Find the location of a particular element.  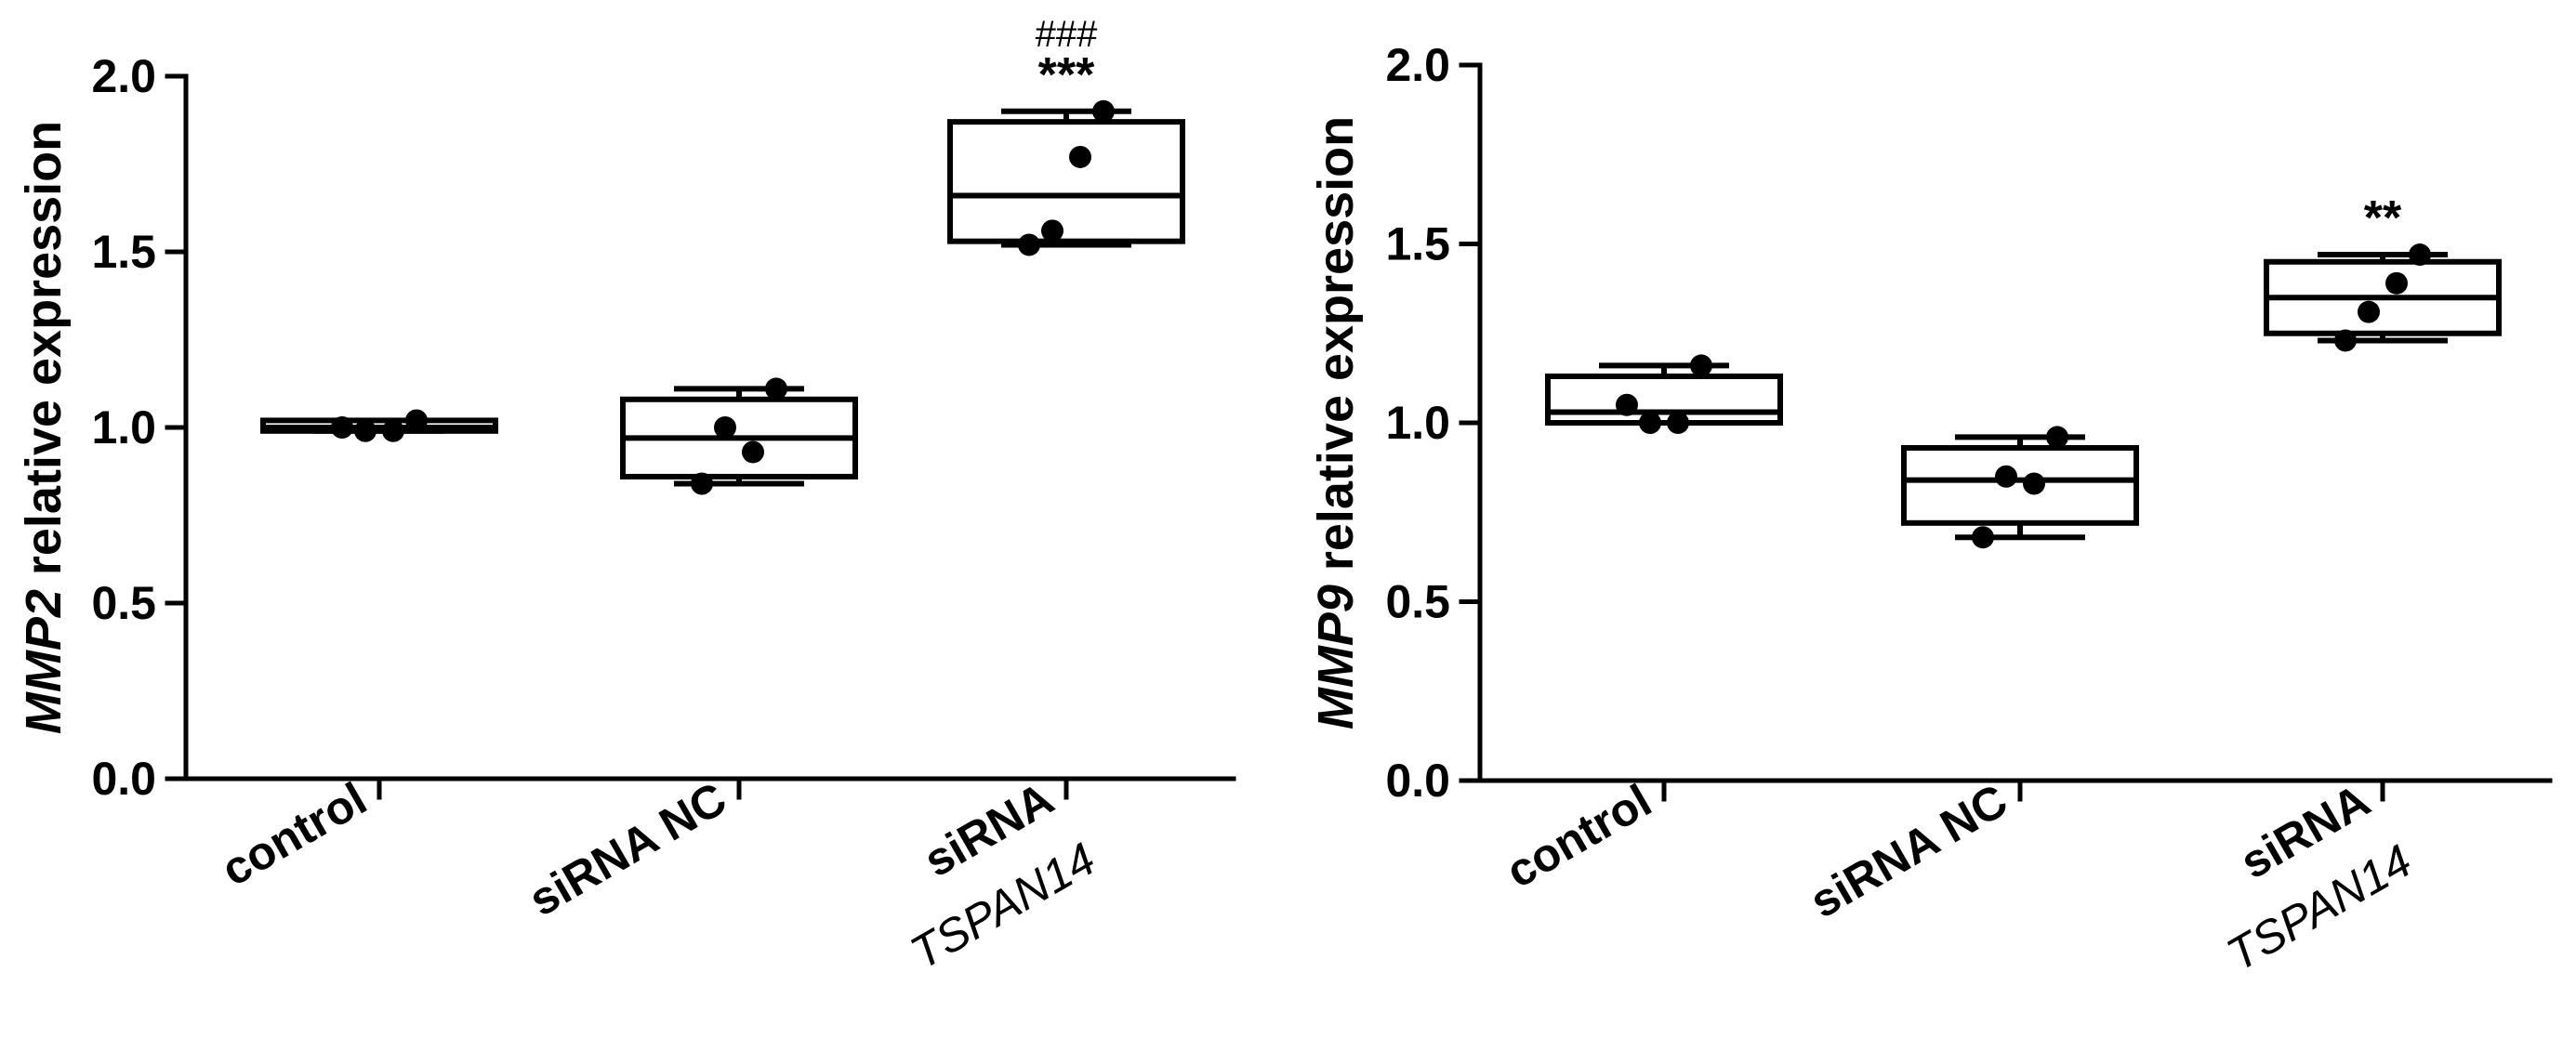

y-axis-title: MMP9 relative expression is located at coordinates (1336, 423).